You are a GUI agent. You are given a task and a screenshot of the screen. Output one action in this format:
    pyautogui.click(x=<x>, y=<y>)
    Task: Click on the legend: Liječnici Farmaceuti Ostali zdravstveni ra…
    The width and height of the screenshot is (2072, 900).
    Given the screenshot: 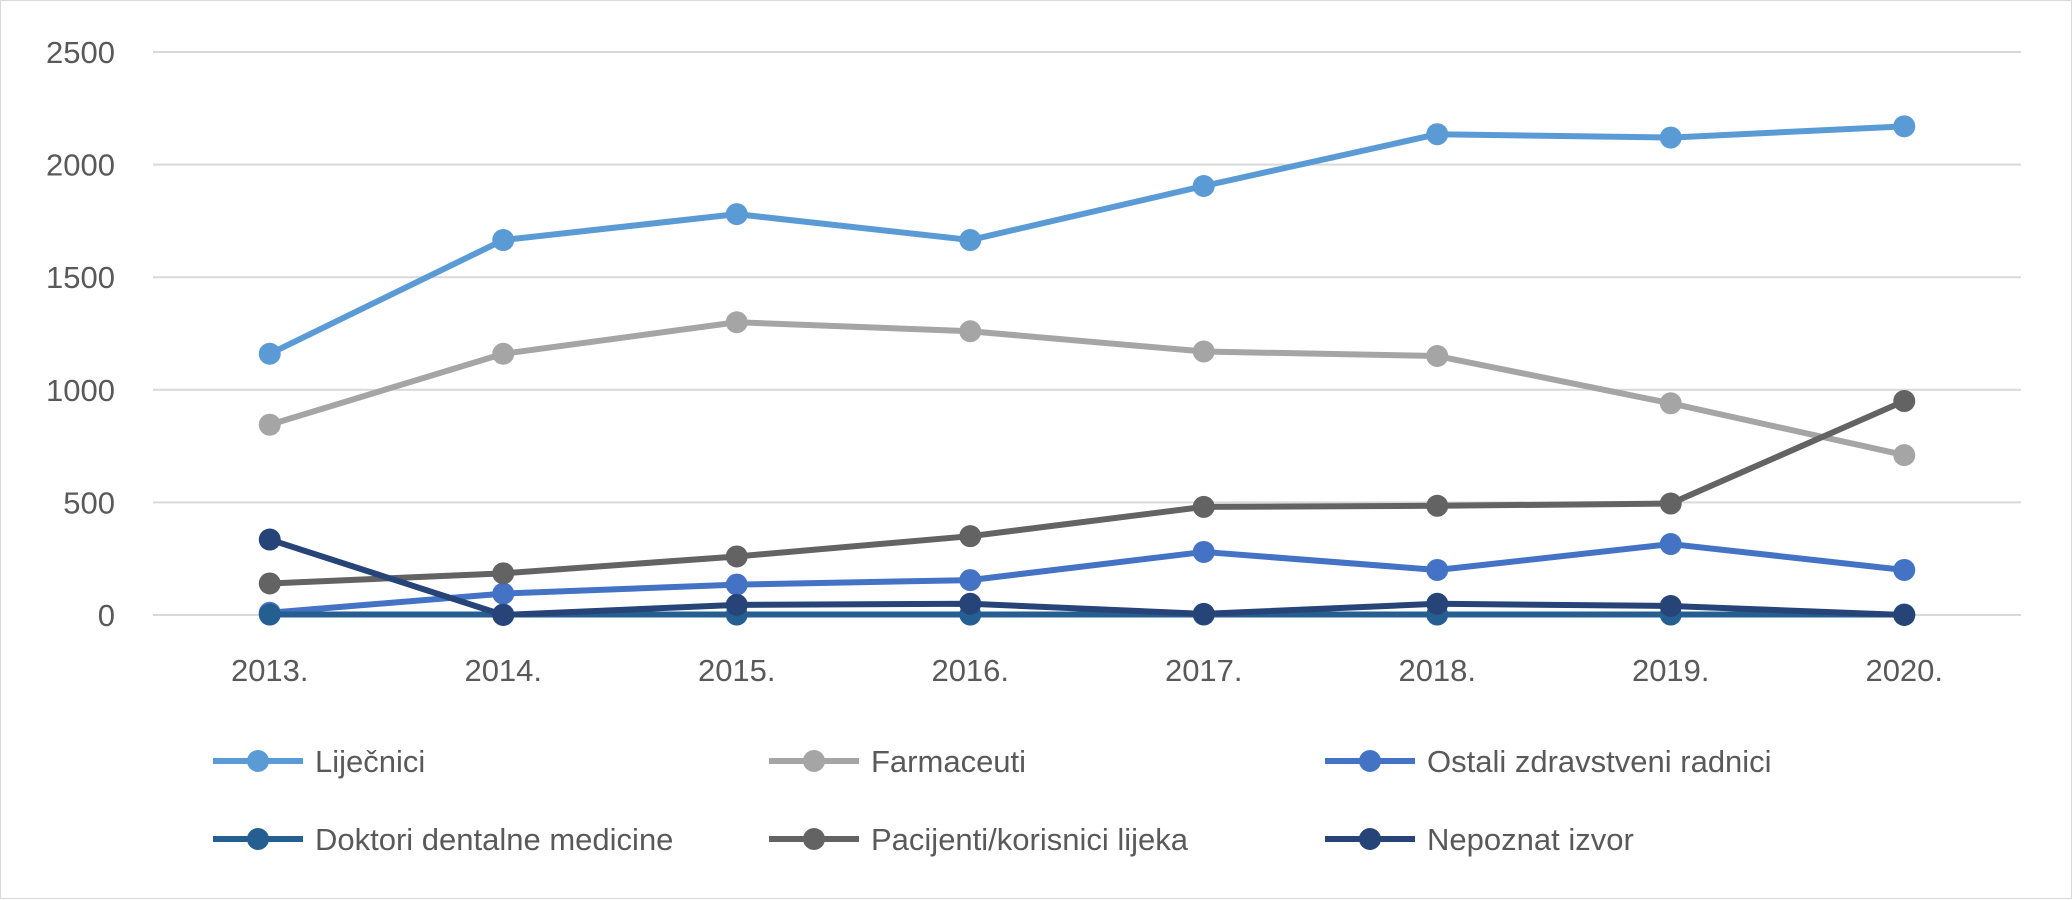 What is the action you would take?
    pyautogui.click(x=992, y=800)
    